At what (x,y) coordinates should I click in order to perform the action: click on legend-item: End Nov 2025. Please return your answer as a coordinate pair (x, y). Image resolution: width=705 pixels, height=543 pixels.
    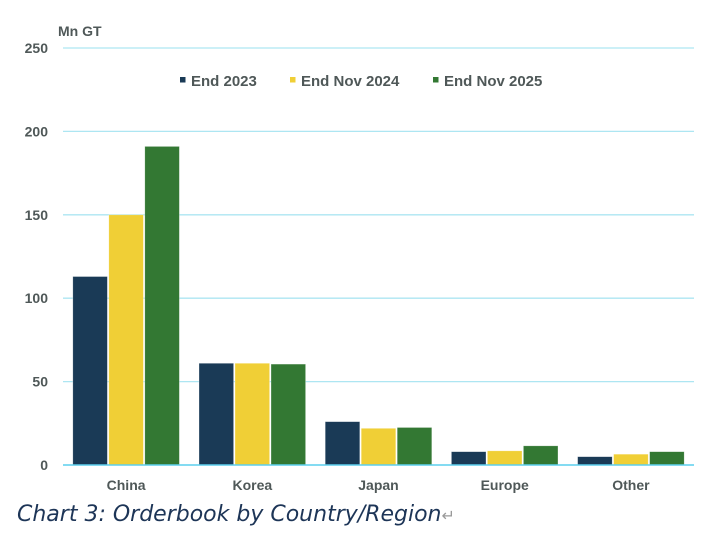
    Looking at the image, I should click on (487, 81).